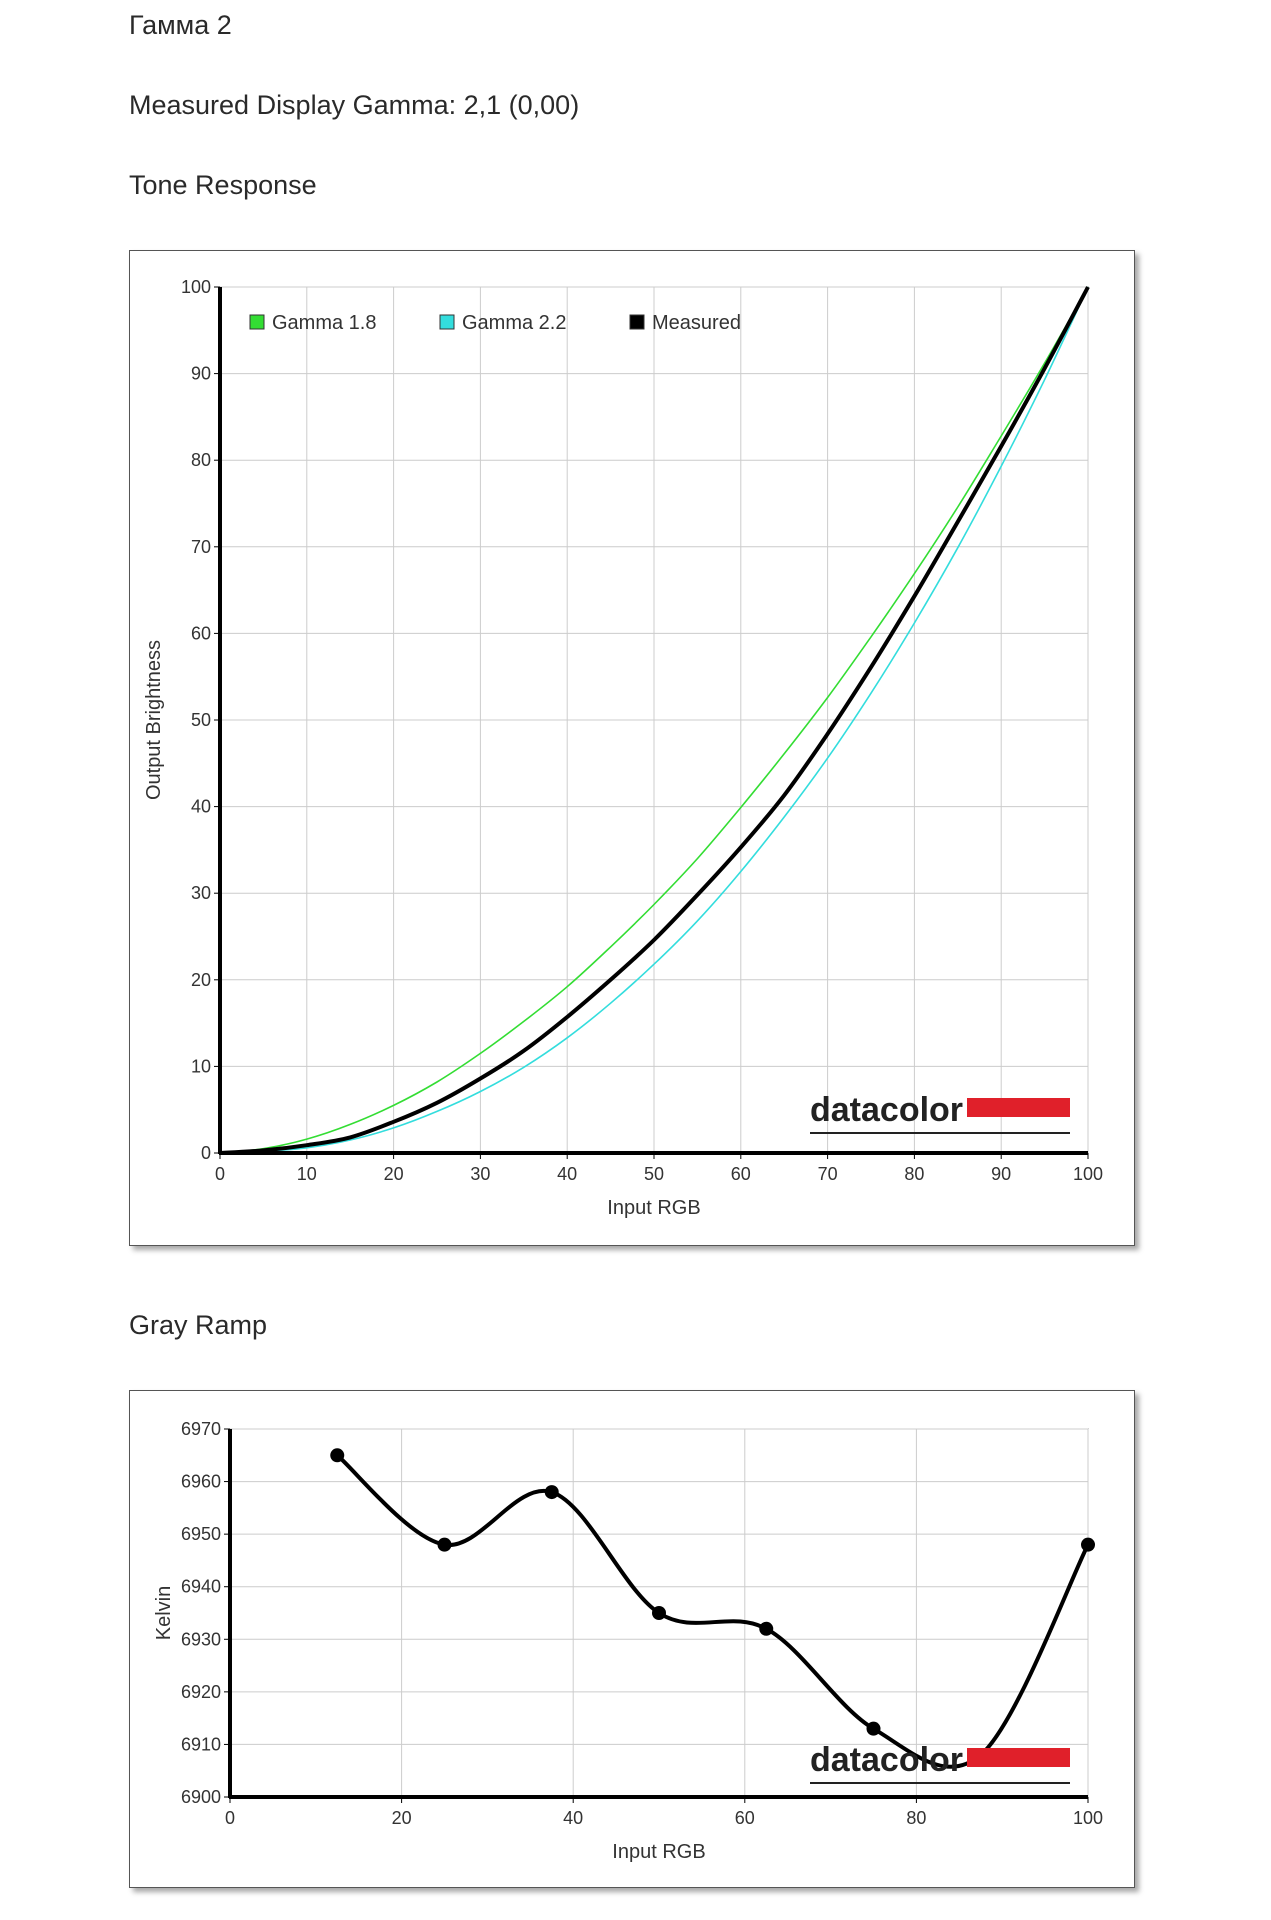 Image resolution: width=1271 pixels, height=1920 pixels. What do you see at coordinates (480, 1174) in the screenshot?
I see `x-tick-label: 30` at bounding box center [480, 1174].